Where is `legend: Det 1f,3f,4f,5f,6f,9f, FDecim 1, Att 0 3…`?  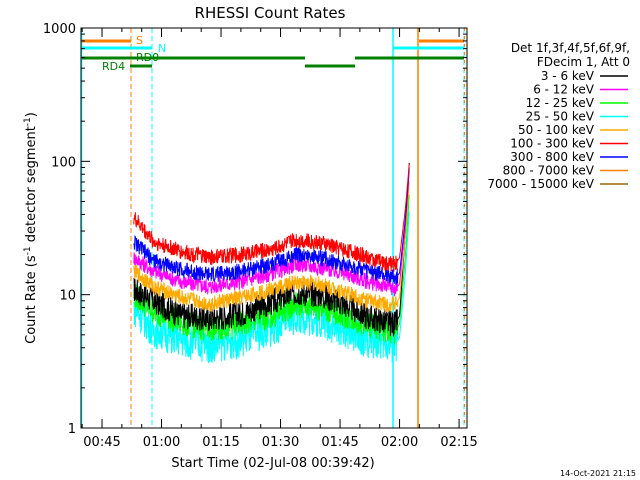
legend: Det 1f,3f,4f,5f,6f,9f, FDecim 1, Att 0 3… is located at coordinates (558, 116).